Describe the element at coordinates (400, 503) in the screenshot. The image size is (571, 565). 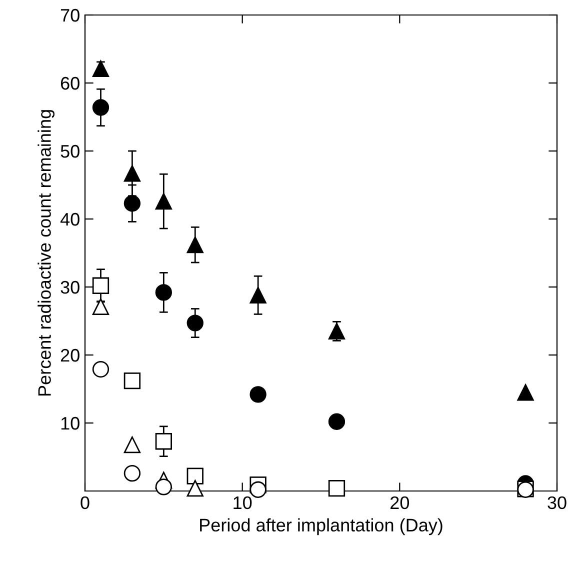
I see `x-tick-label: 20` at that location.